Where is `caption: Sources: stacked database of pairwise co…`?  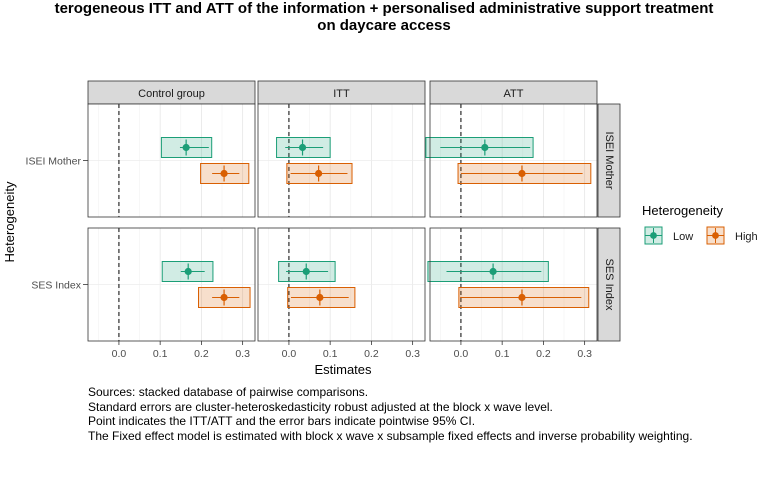 caption: Sources: stacked database of pairwise co… is located at coordinates (390, 414).